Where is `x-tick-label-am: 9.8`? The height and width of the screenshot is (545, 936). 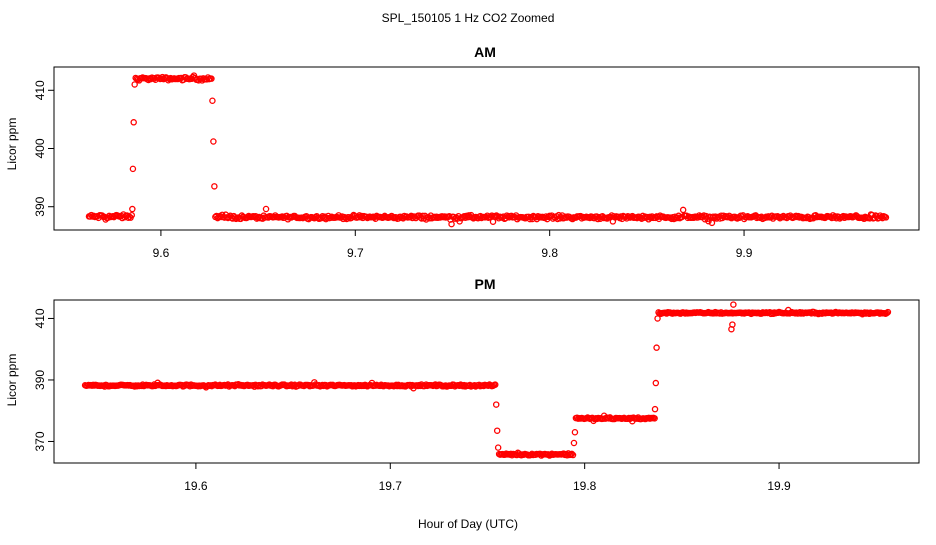 x-tick-label-am: 9.8 is located at coordinates (549, 253).